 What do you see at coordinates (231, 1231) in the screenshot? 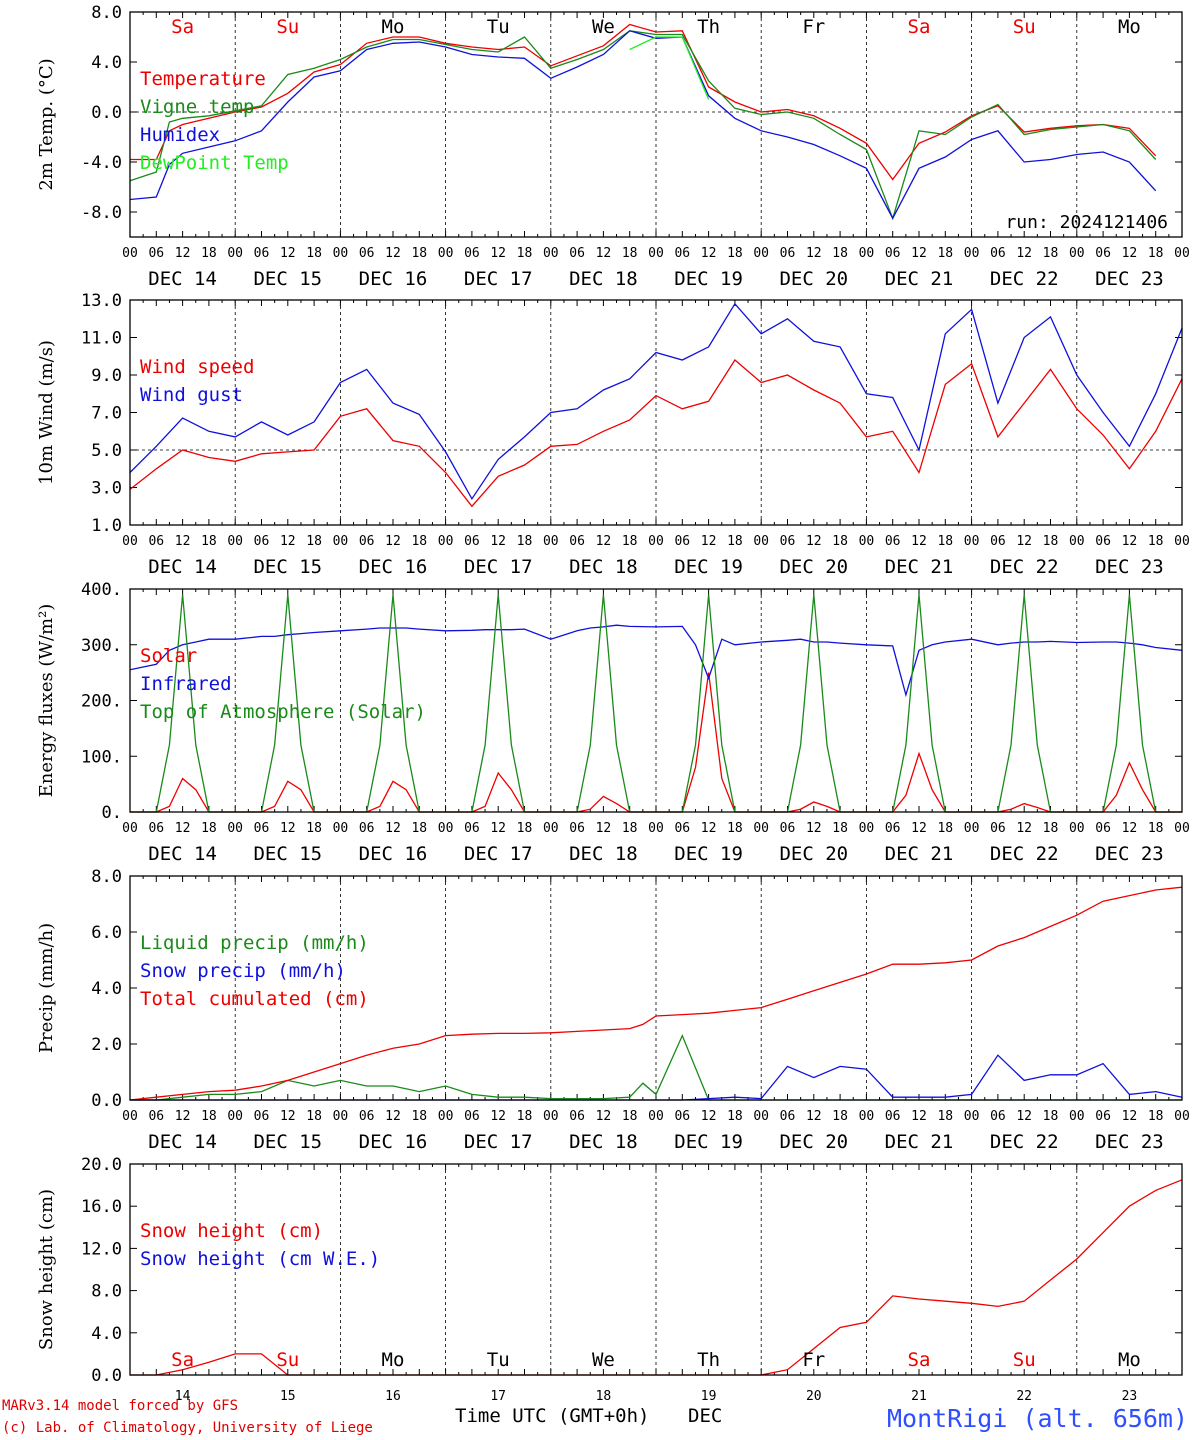
I see `legend-entry: Snow height (cm)` at bounding box center [231, 1231].